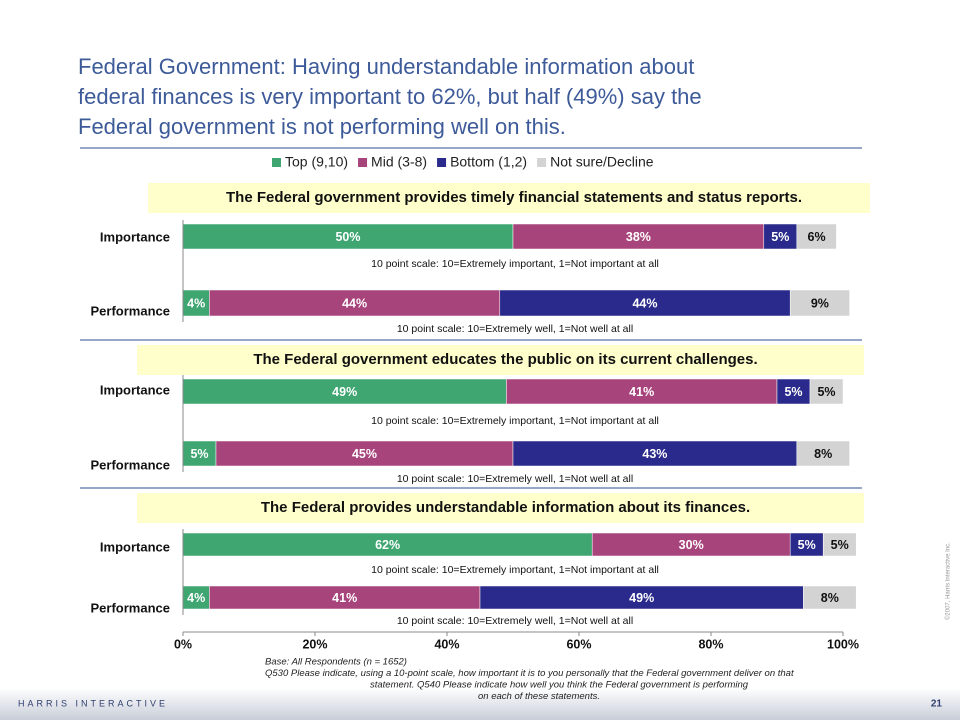  I want to click on bar-value-label: 38%, so click(638, 237).